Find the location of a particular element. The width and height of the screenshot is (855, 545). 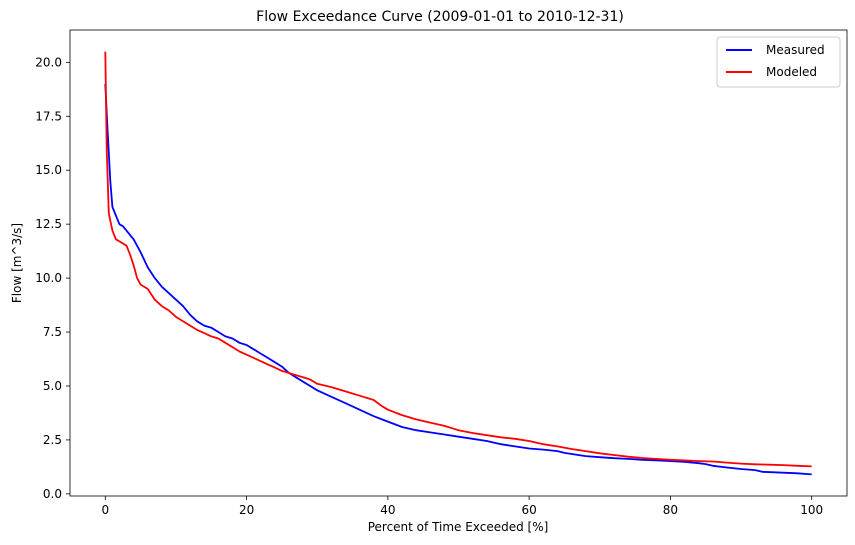

y-tick-label: 12.5 is located at coordinates (48, 224).